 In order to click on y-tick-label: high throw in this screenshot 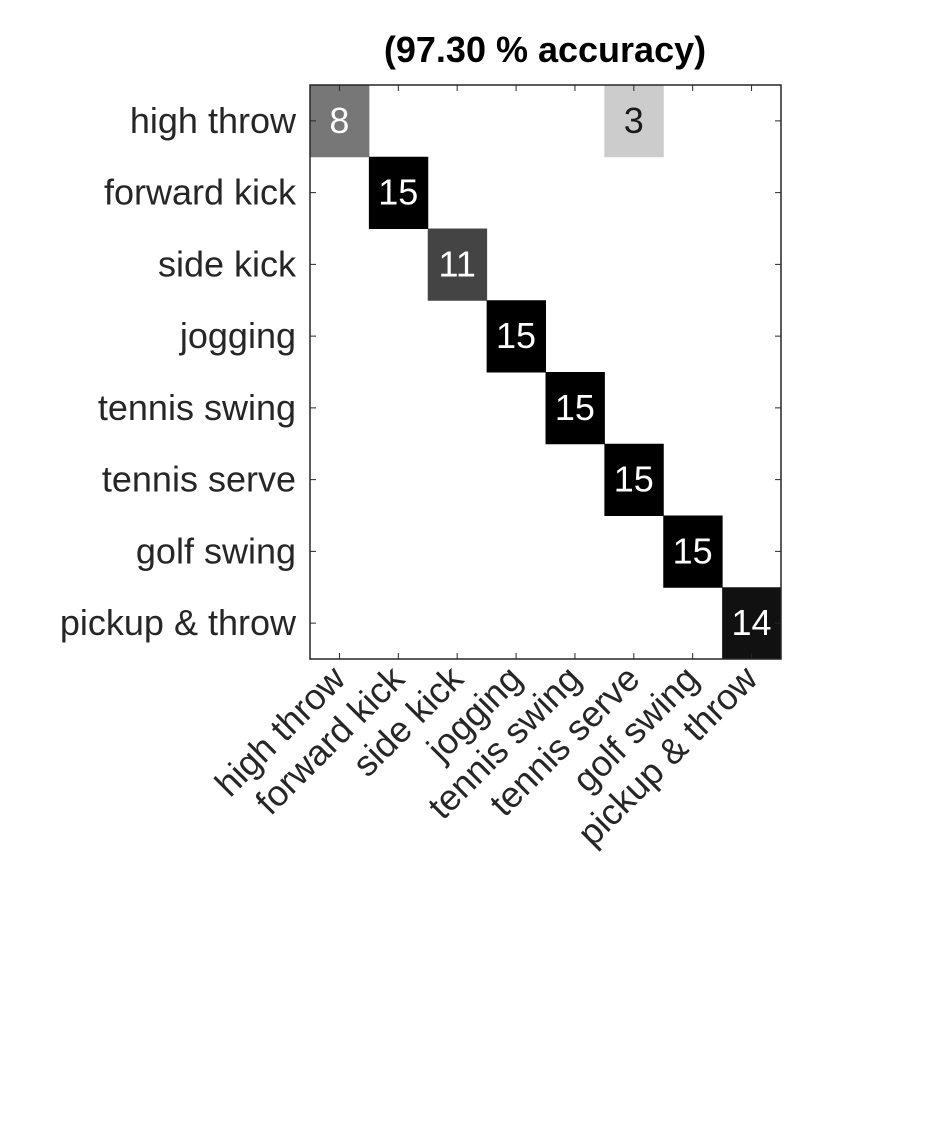, I will do `click(213, 120)`.